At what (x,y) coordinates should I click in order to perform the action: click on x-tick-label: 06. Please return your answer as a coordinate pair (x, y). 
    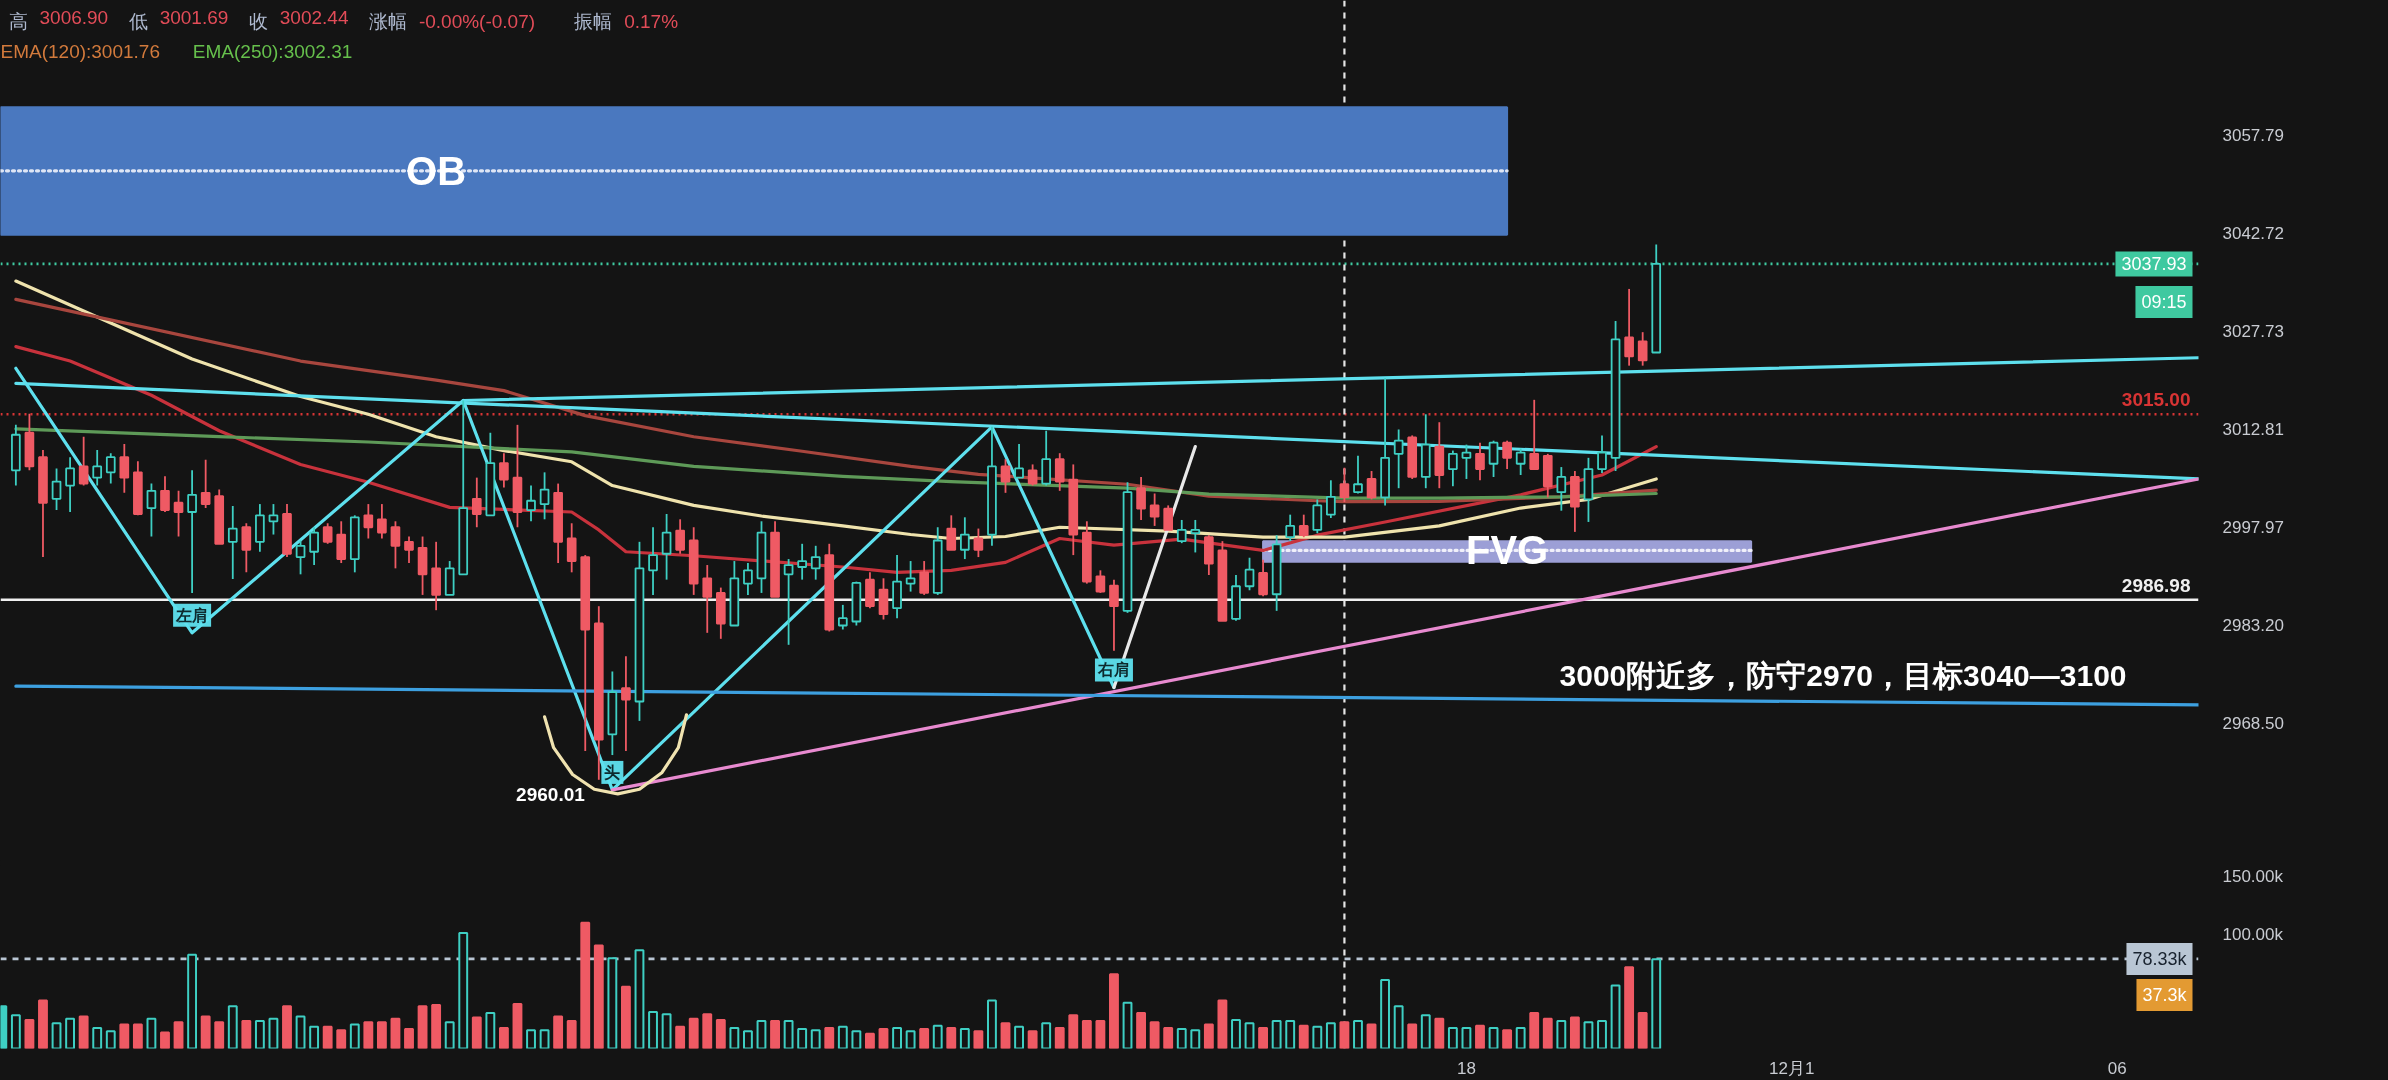
    Looking at the image, I should click on (2117, 1068).